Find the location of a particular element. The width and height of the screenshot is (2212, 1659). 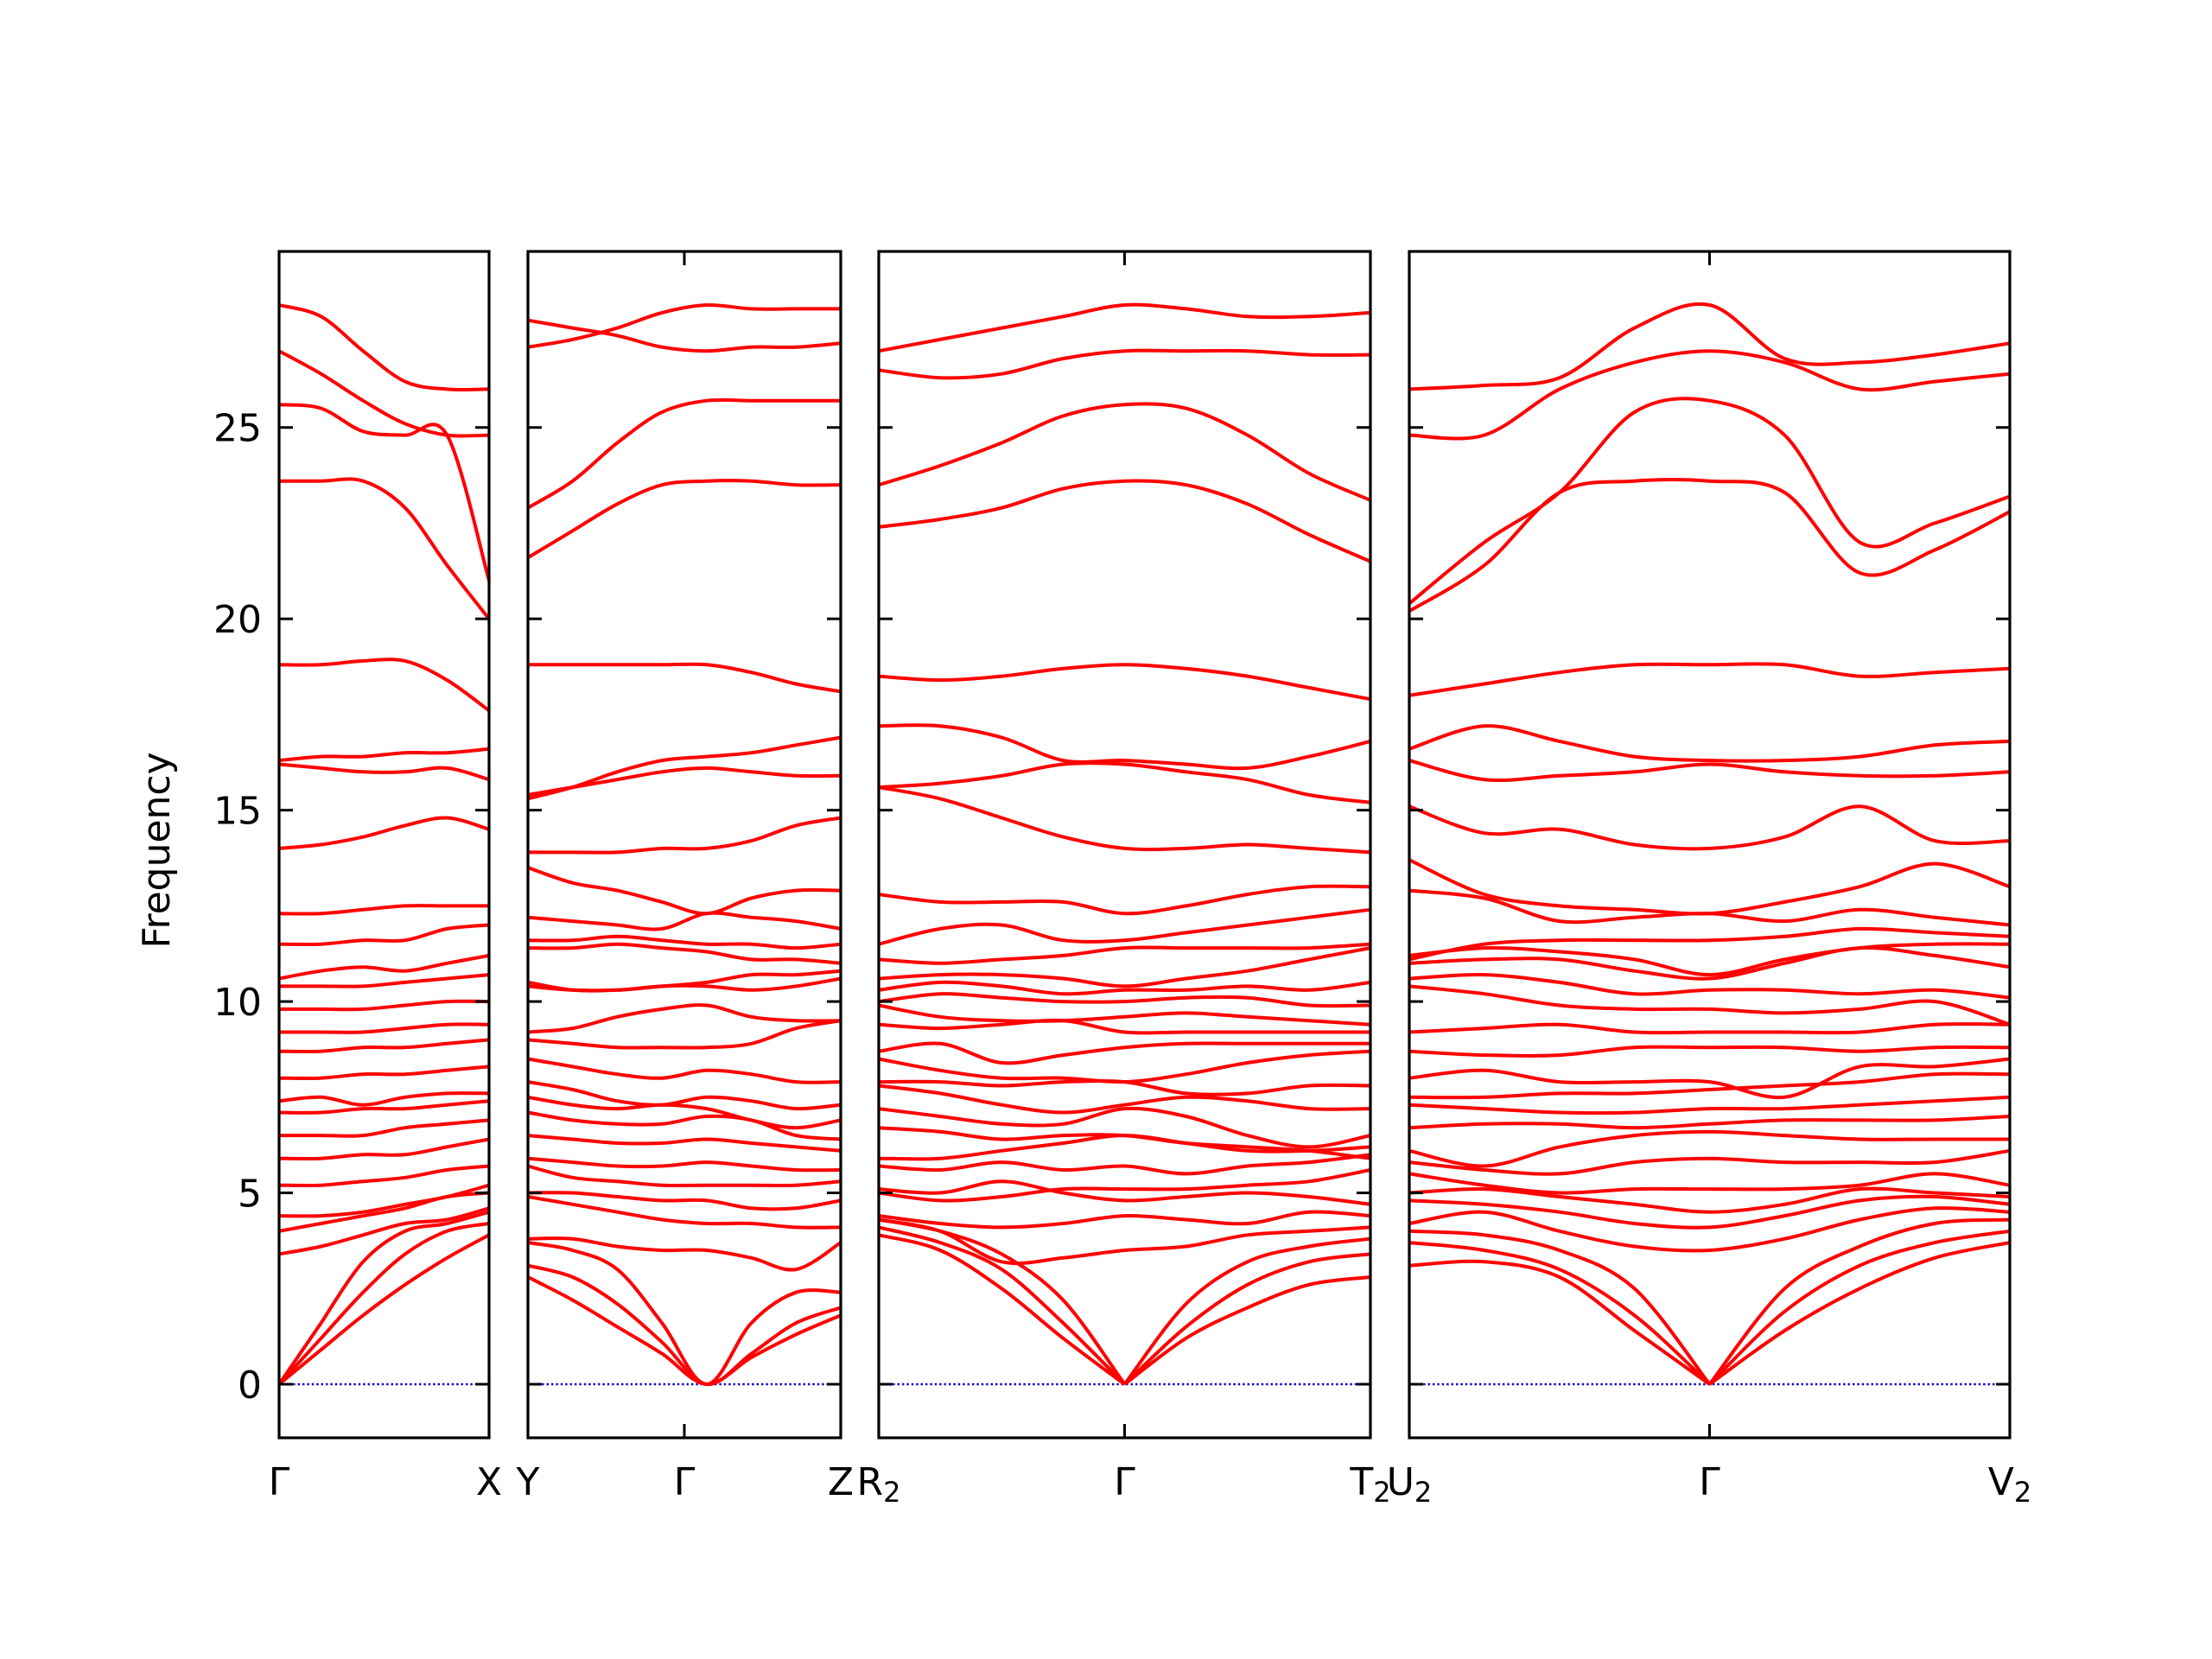

x-tick-label: R2 is located at coordinates (879, 1484).